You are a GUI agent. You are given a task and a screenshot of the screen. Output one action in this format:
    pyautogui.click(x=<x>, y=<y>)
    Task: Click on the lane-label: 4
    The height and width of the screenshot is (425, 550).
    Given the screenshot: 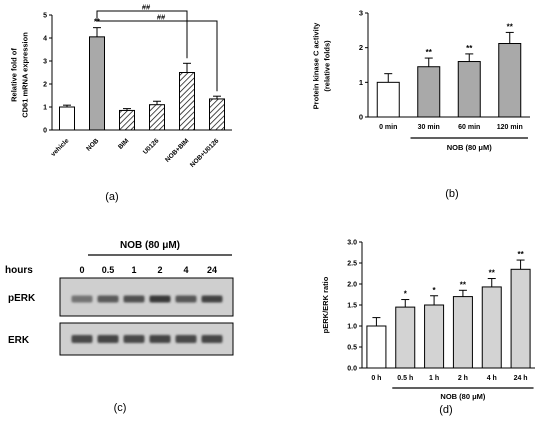 What is the action you would take?
    pyautogui.click(x=185, y=270)
    